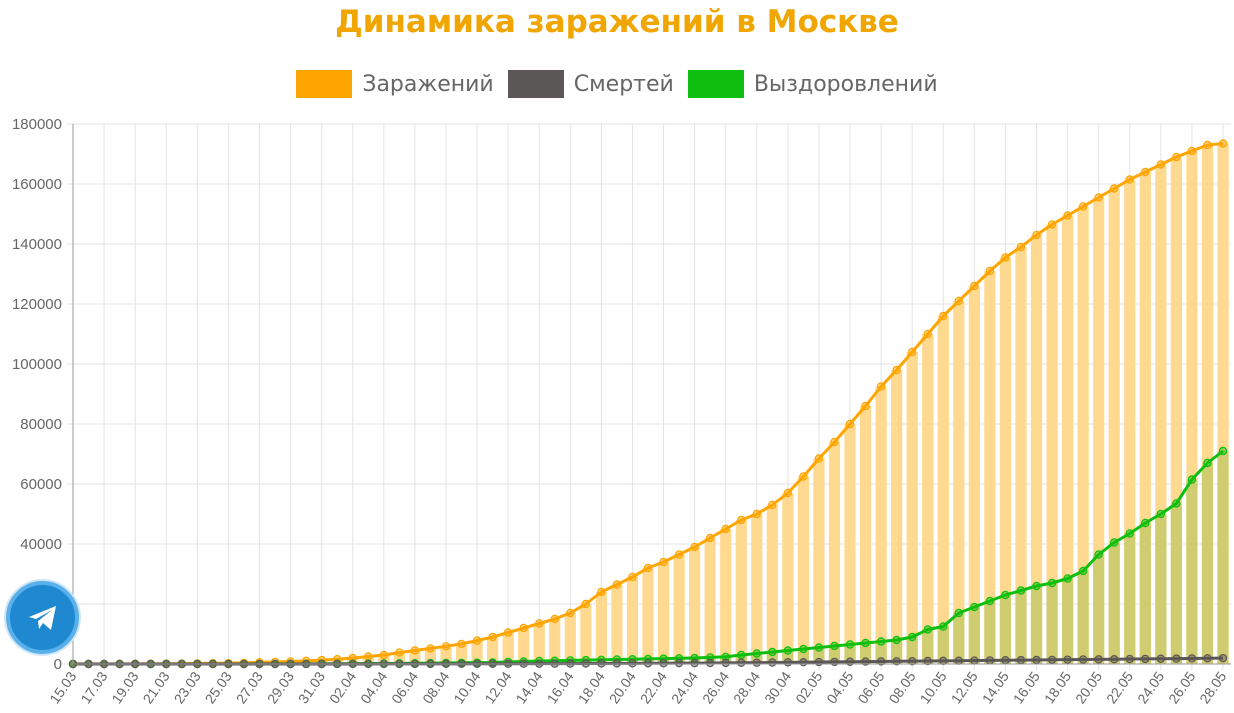  Describe the element at coordinates (37, 124) in the screenshot. I see `y-tick-label: 180000` at that location.